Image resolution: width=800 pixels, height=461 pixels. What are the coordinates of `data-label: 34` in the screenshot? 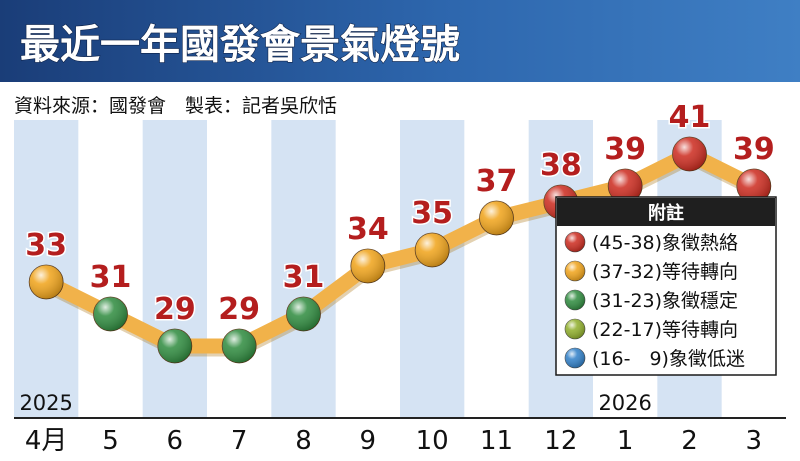 It's located at (368, 229).